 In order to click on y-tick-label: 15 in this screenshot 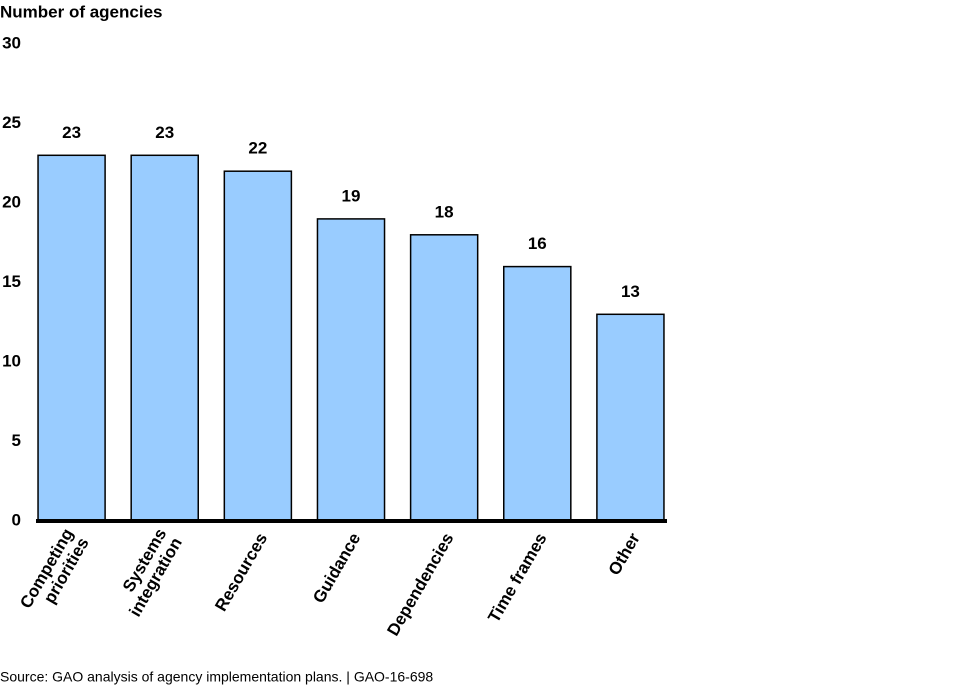, I will do `click(11, 281)`.